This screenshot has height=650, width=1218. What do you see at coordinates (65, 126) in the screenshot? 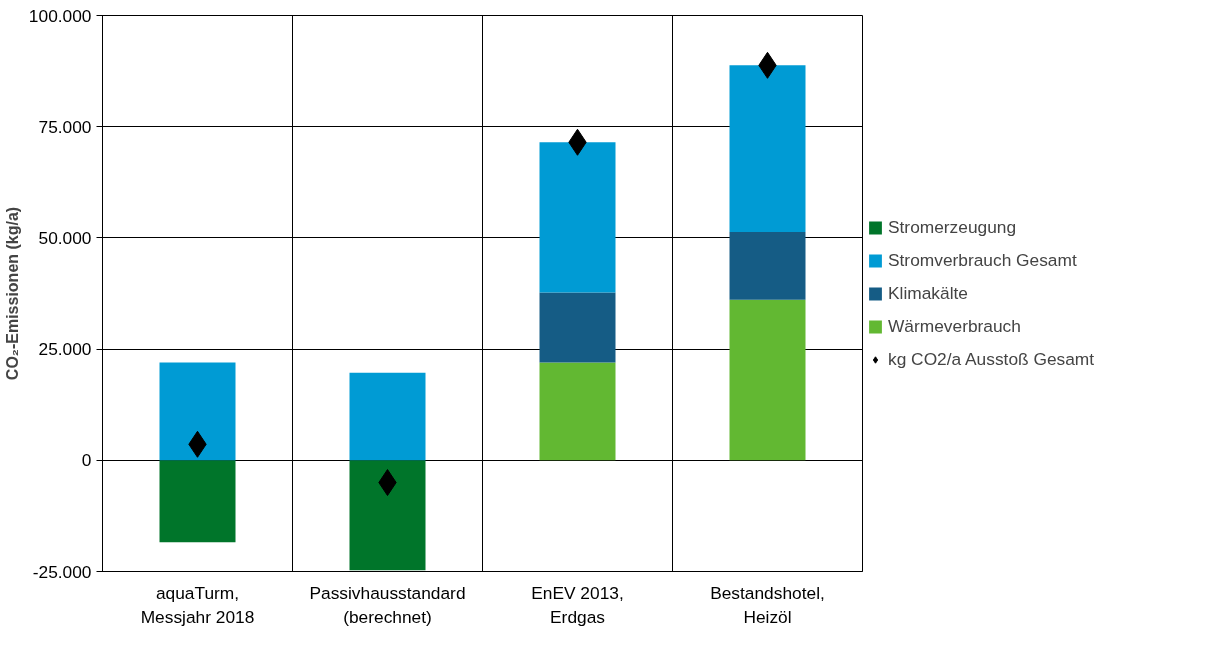
I see `y-tick-label: 75.000` at bounding box center [65, 126].